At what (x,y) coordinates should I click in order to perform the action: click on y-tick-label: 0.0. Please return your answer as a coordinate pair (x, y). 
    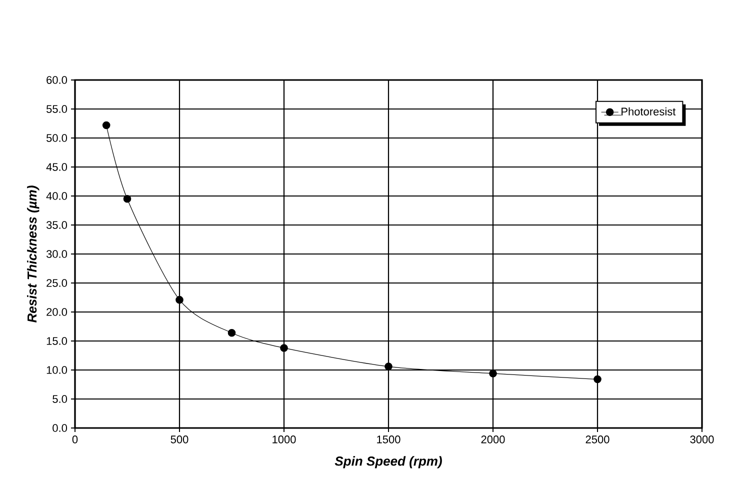
    Looking at the image, I should click on (60, 428).